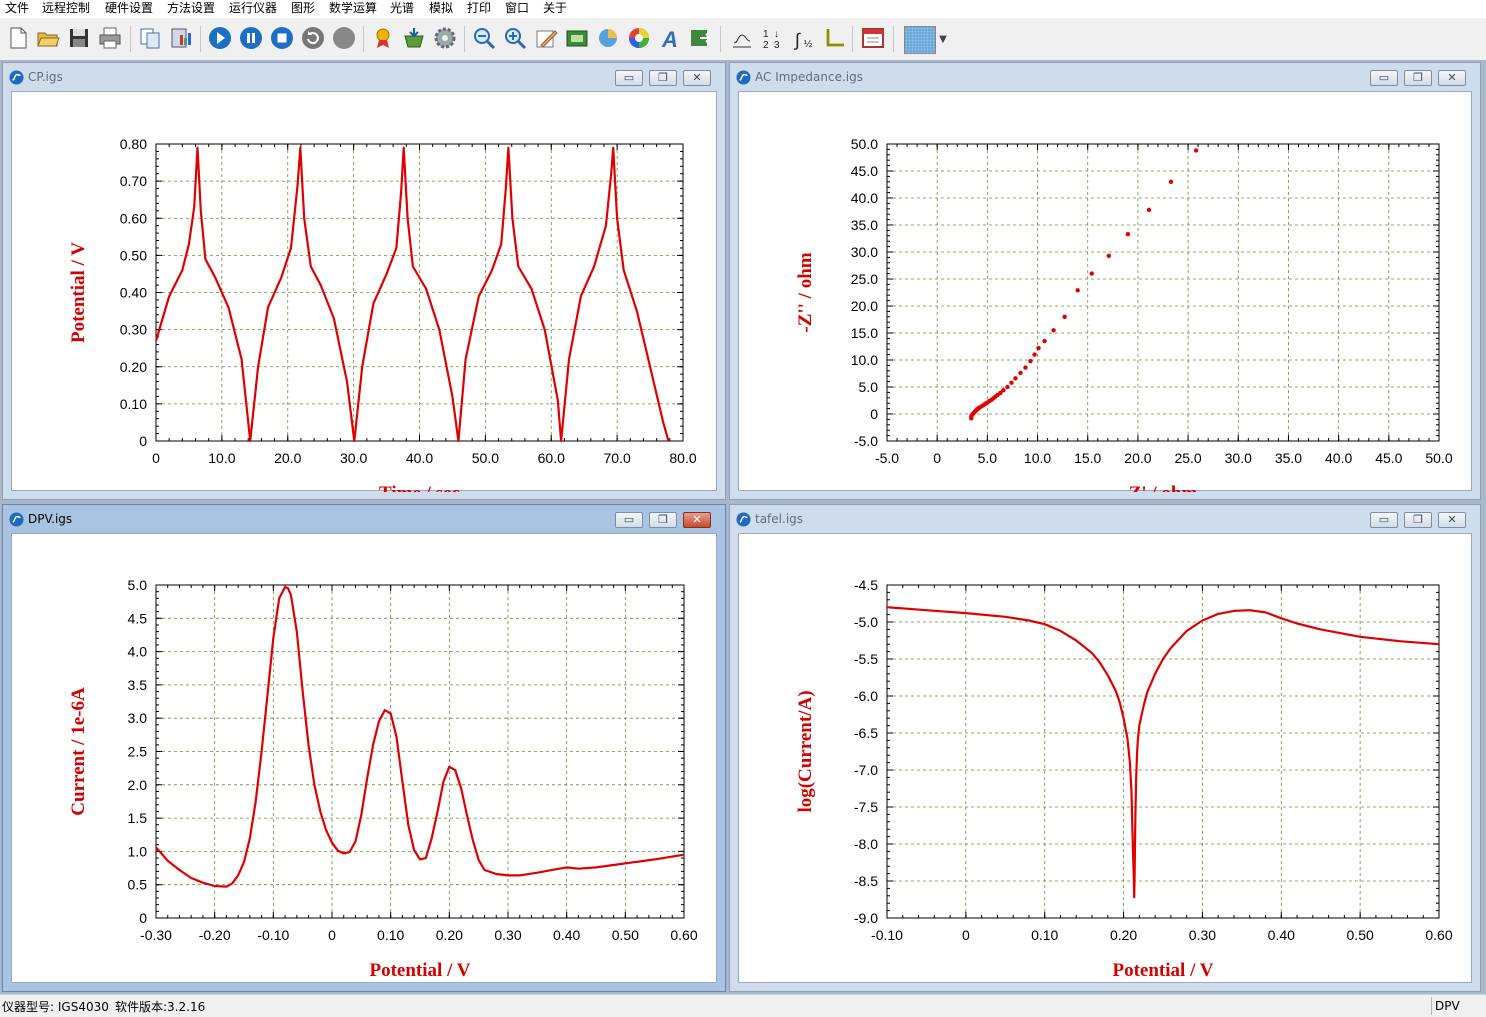  Describe the element at coordinates (1202, 935) in the screenshot. I see `x-tick-label: 0.30` at that location.